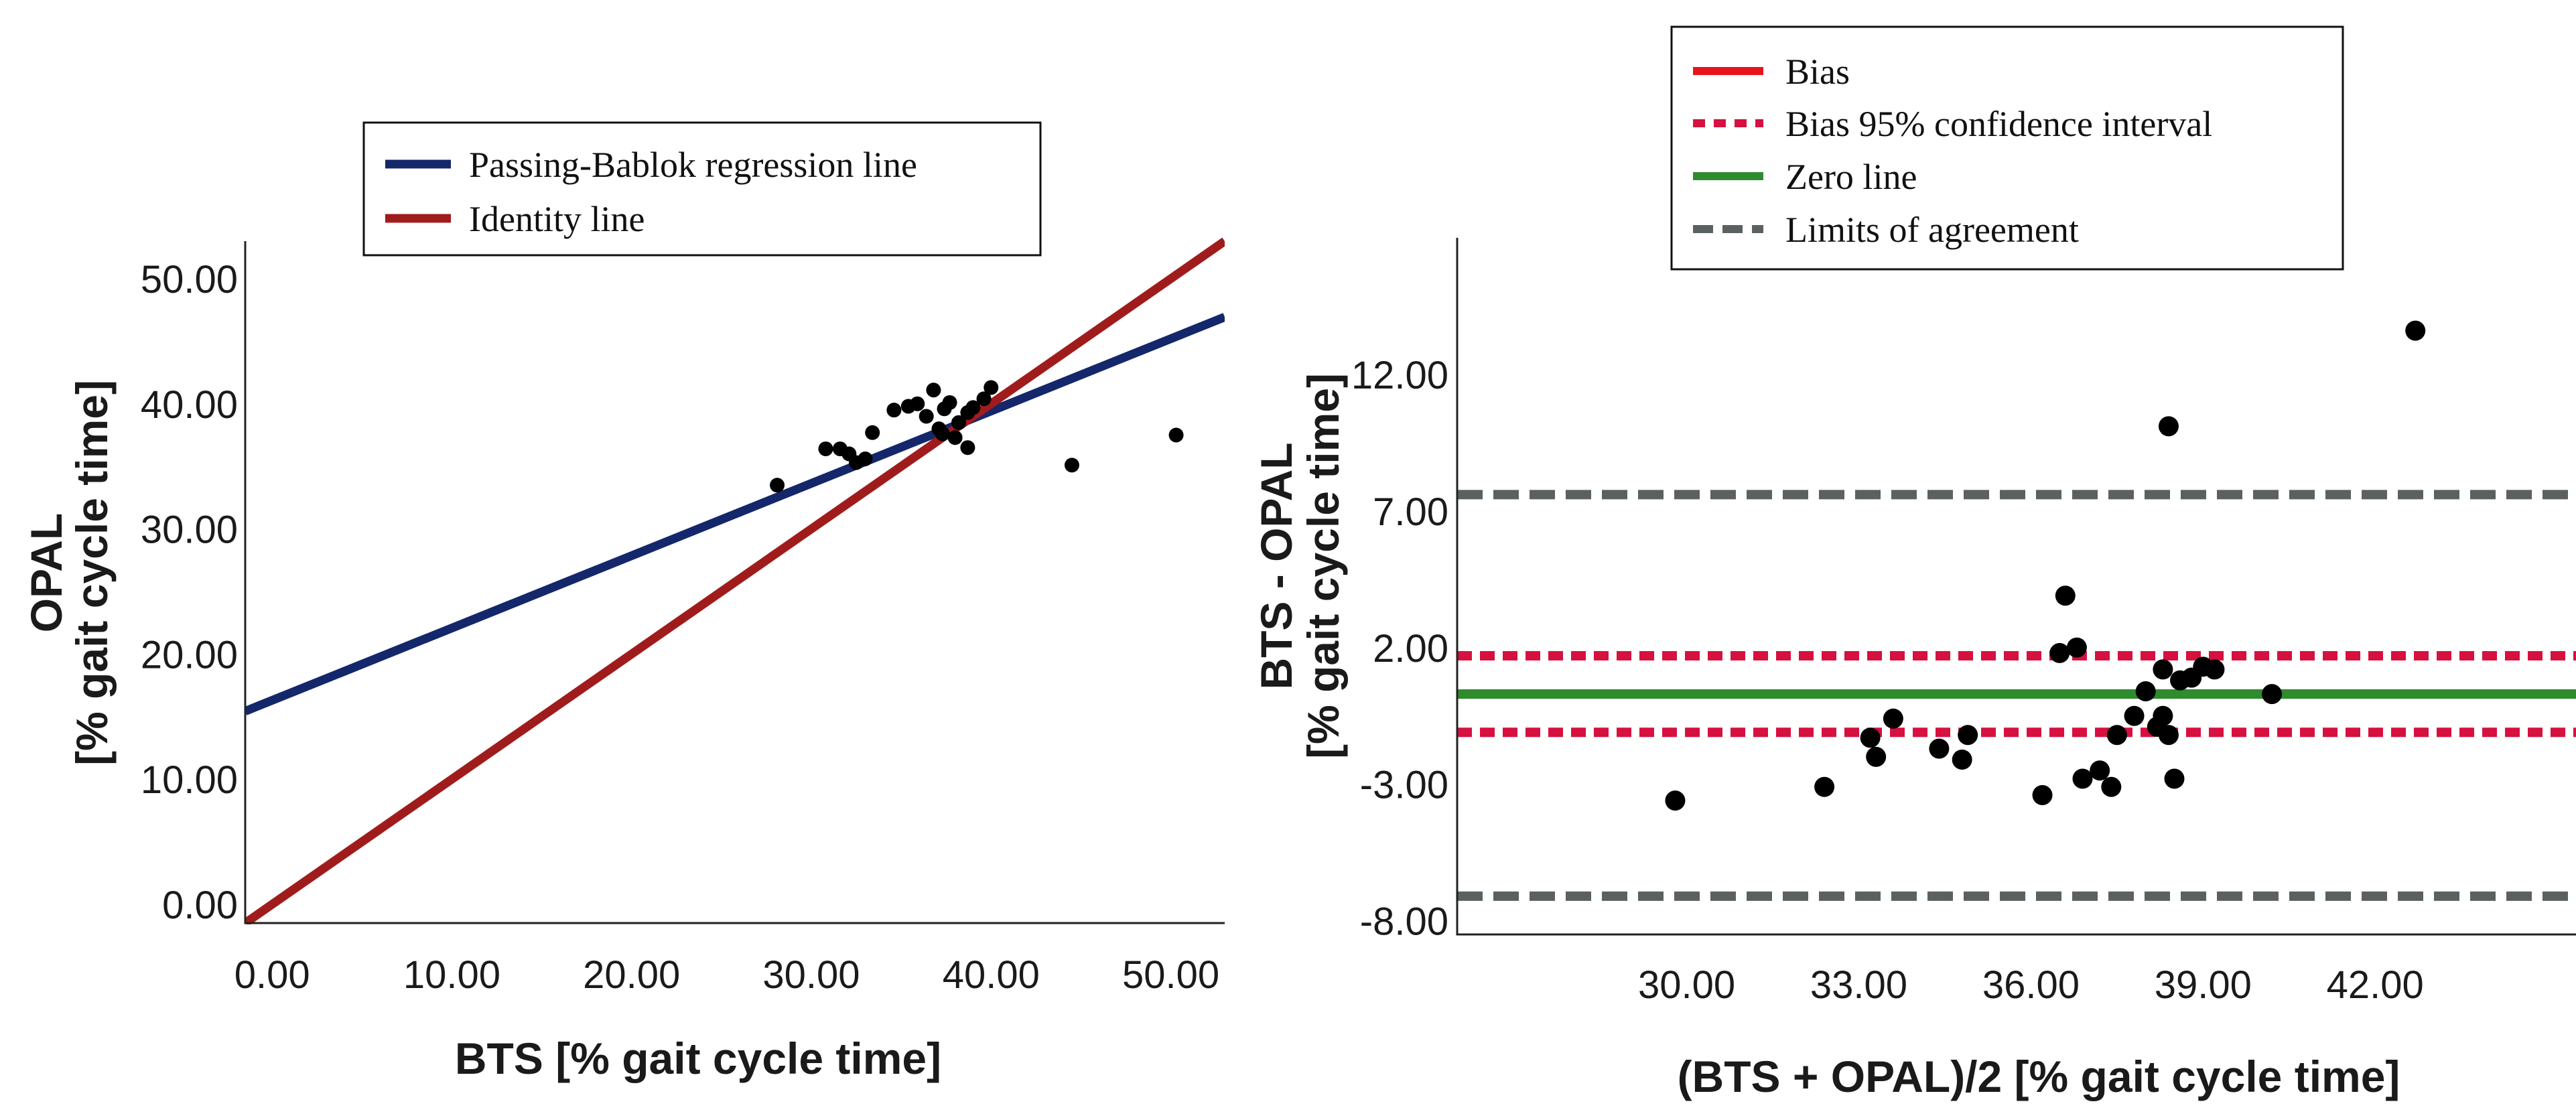 The width and height of the screenshot is (2576, 1120). I want to click on right-y-axis-title-line2: [% gait cycle time], so click(1323, 566).